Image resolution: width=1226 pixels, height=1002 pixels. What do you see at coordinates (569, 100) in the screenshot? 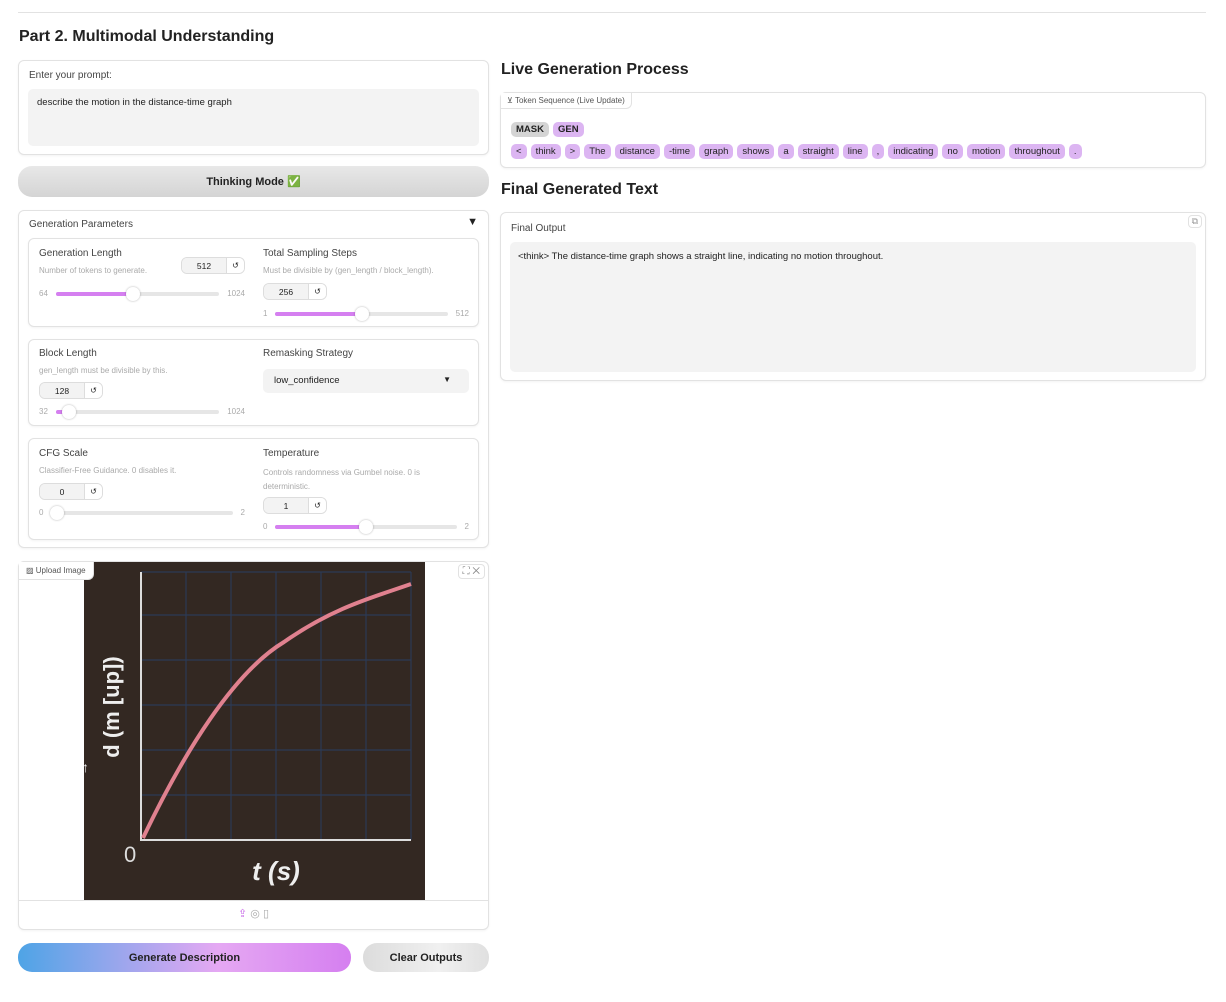
I see `token-sequence-label: Token Sequence (Live Update)` at bounding box center [569, 100].